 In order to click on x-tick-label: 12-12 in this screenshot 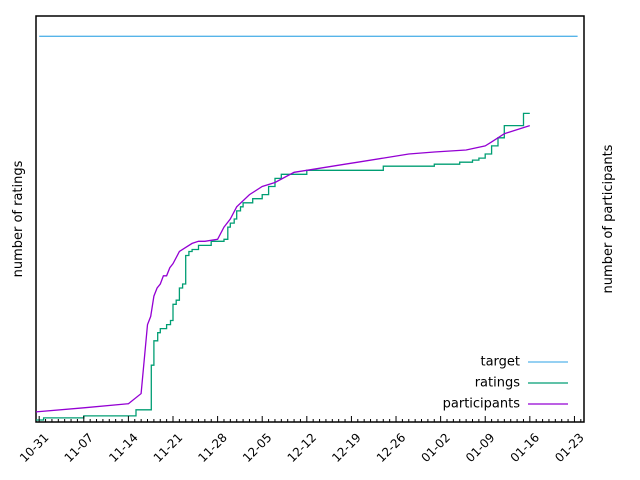, I will do `click(302, 447)`.